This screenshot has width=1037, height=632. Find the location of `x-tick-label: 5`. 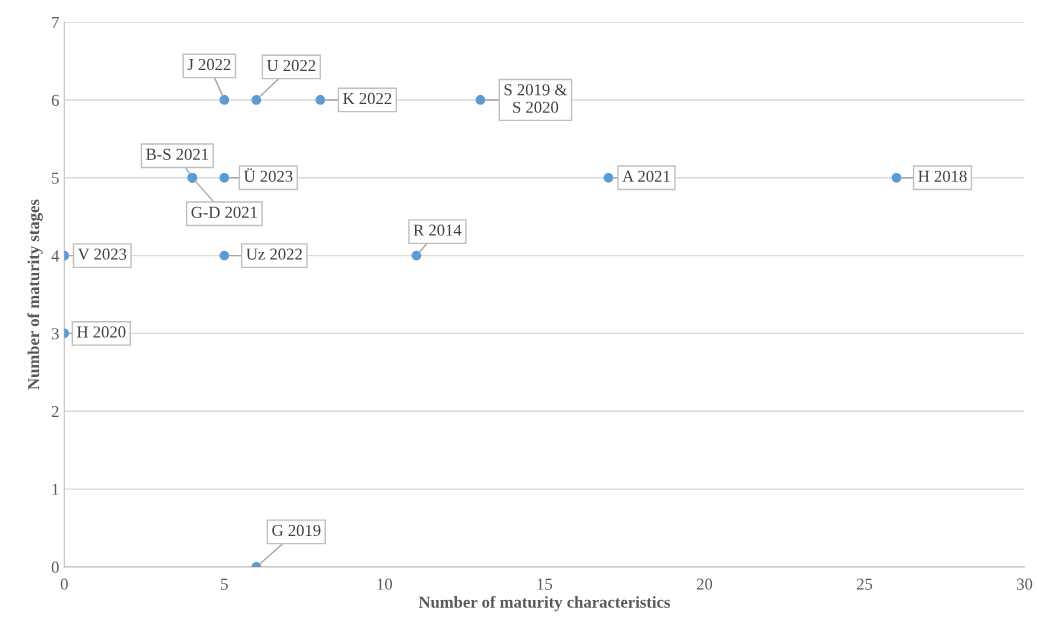

x-tick-label: 5 is located at coordinates (224, 584).